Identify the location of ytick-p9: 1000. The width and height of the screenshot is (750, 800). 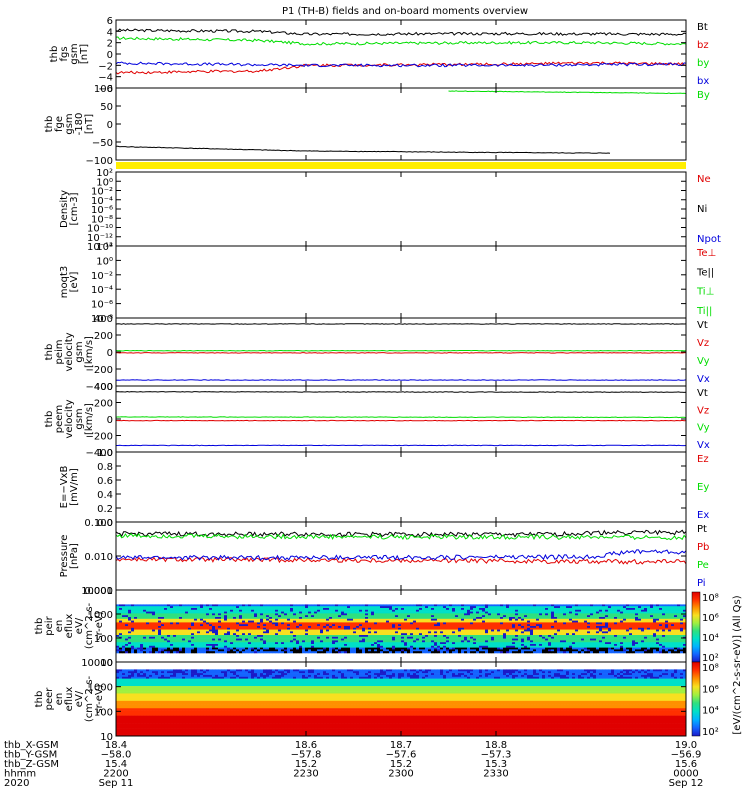
(100, 615).